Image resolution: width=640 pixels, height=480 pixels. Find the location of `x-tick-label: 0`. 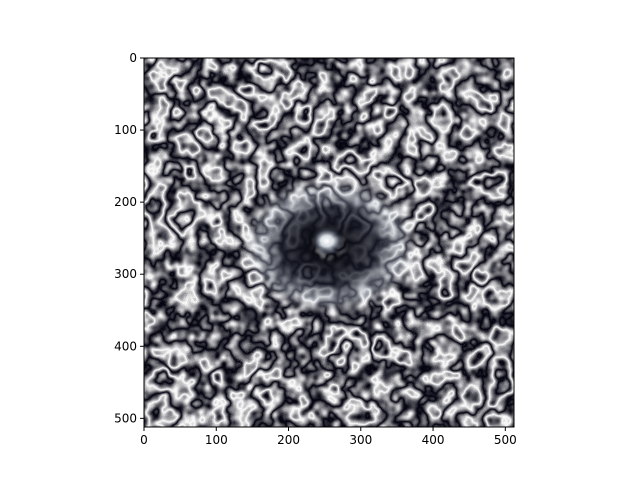

x-tick-label: 0 is located at coordinates (144, 440).